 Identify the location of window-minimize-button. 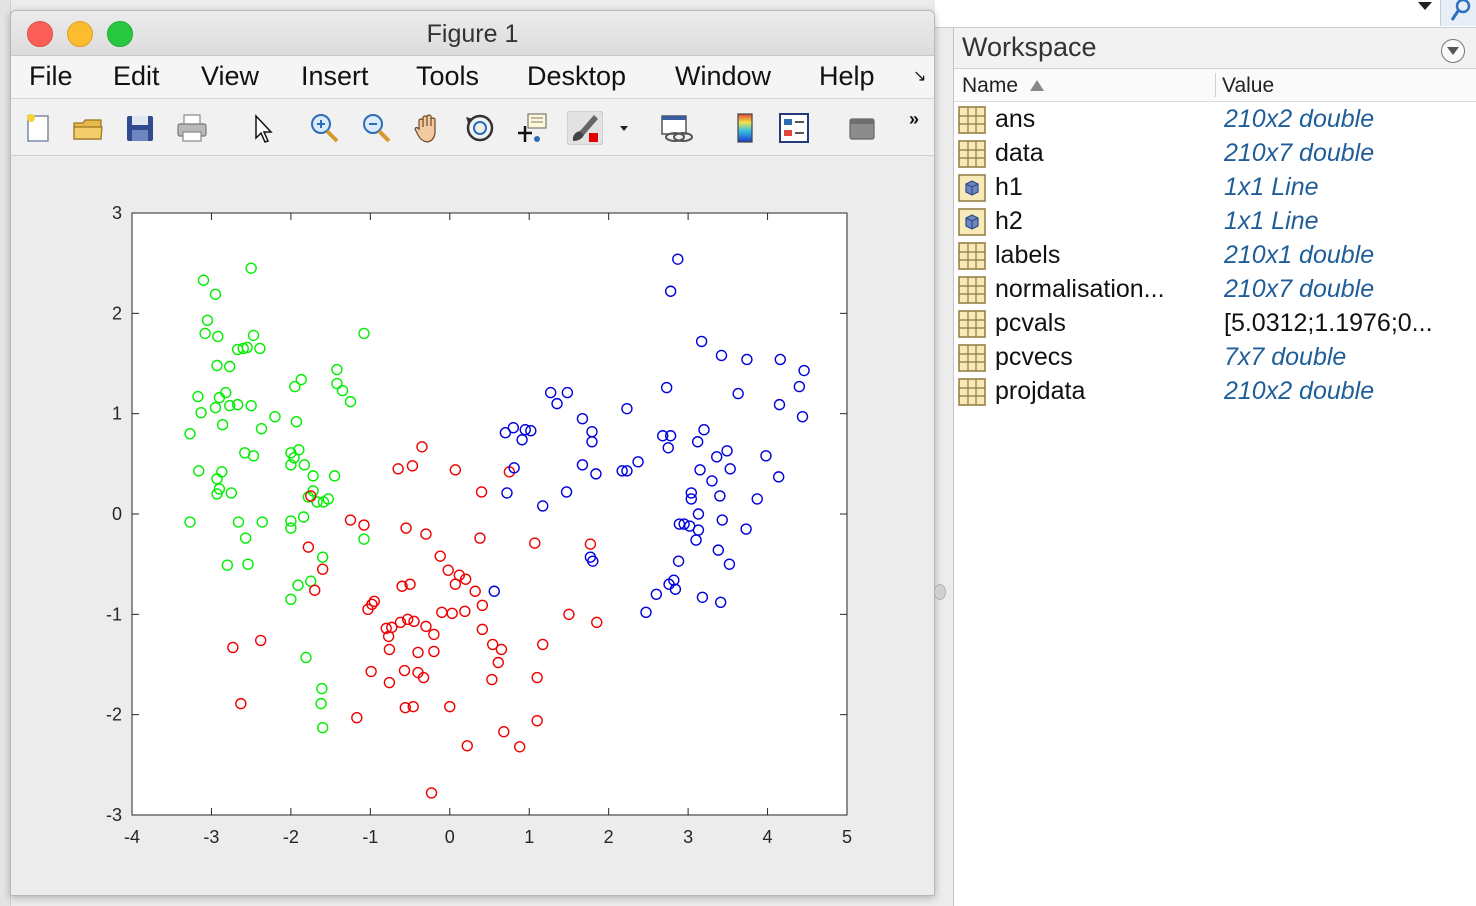
(80, 34).